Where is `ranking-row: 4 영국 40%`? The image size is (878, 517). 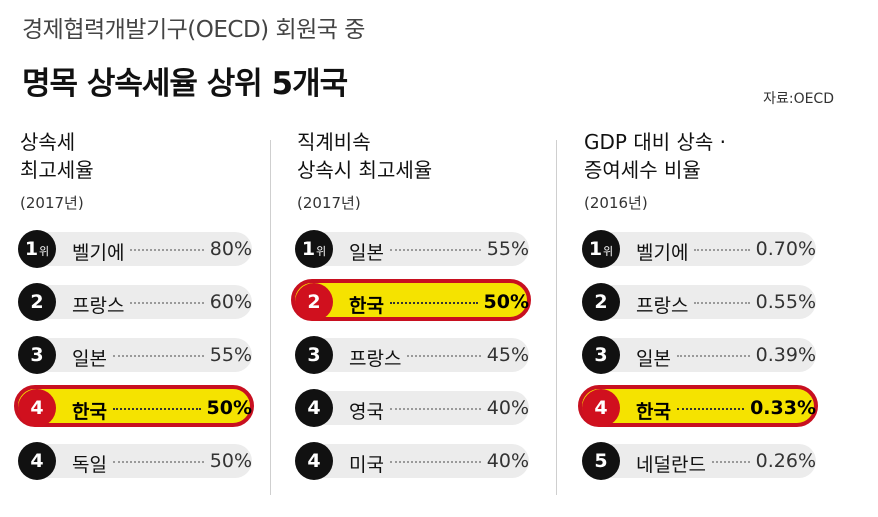 ranking-row: 4 영국 40% is located at coordinates (412, 409).